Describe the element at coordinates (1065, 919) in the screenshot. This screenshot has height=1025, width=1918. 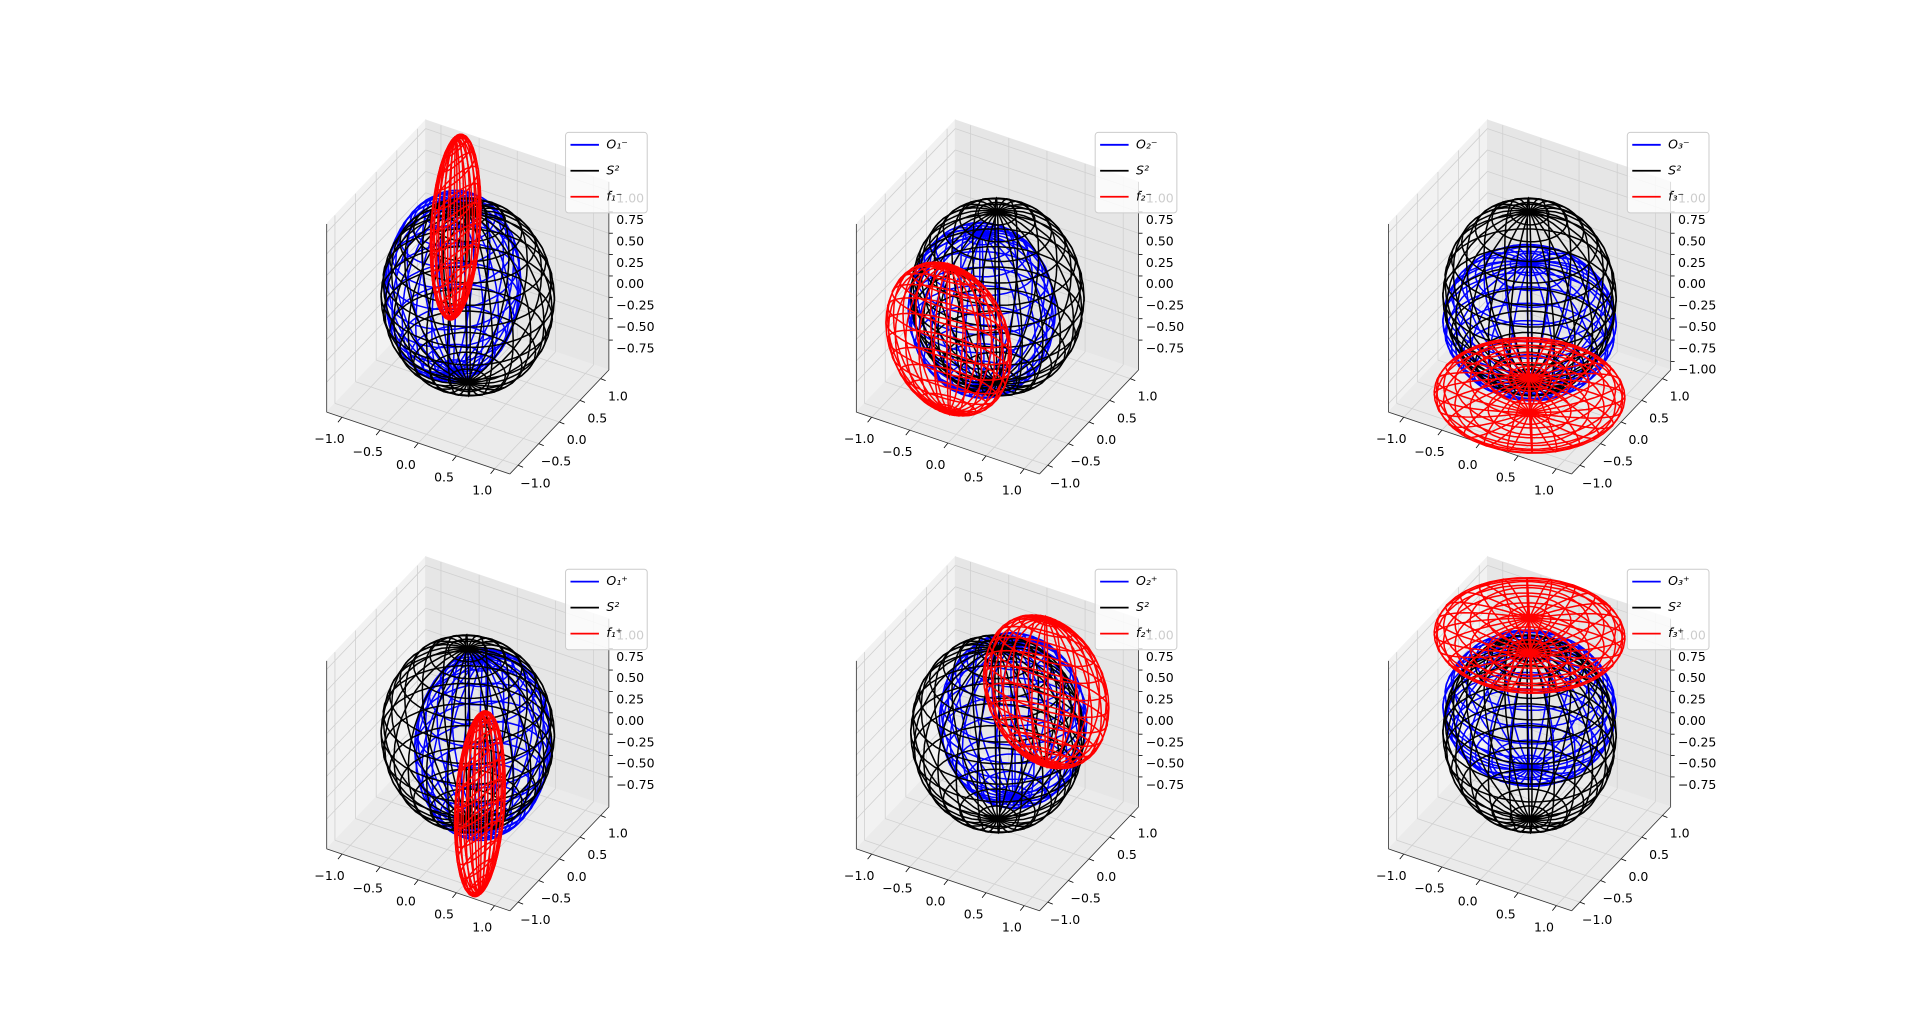
I see `y-tick-label: −1.0` at that location.